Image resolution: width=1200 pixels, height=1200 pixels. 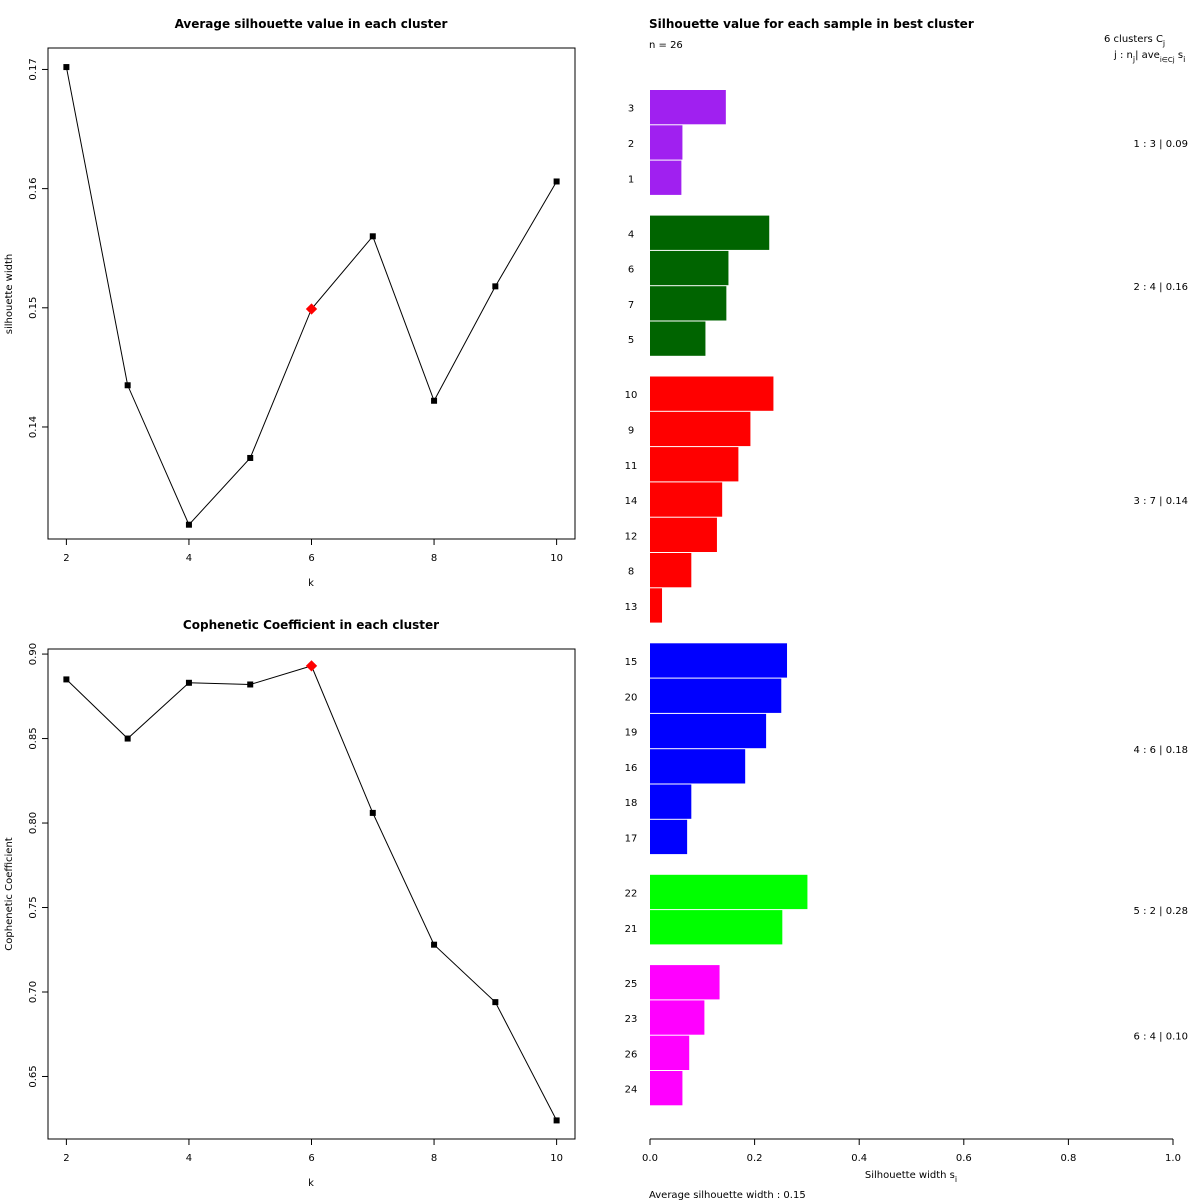 I want to click on cluster-summary: 6 : 4 | 0.10, so click(x=1161, y=1037).